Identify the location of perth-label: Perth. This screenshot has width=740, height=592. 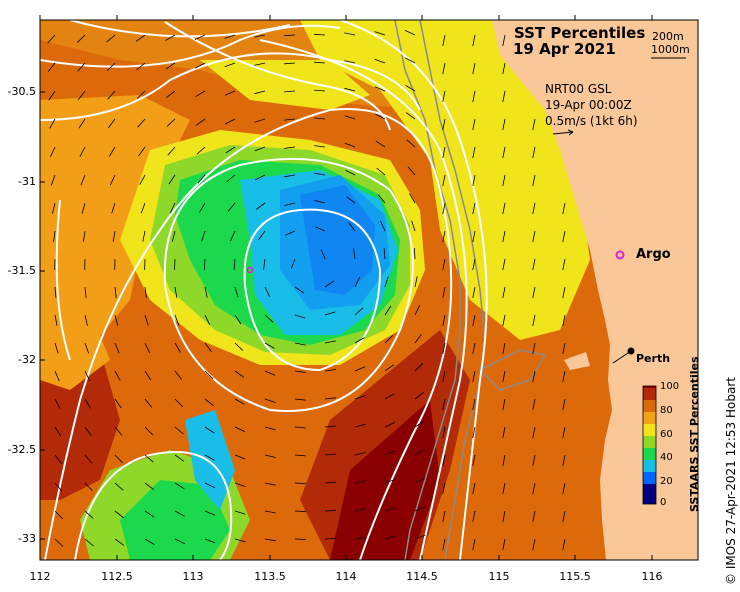
(653, 358).